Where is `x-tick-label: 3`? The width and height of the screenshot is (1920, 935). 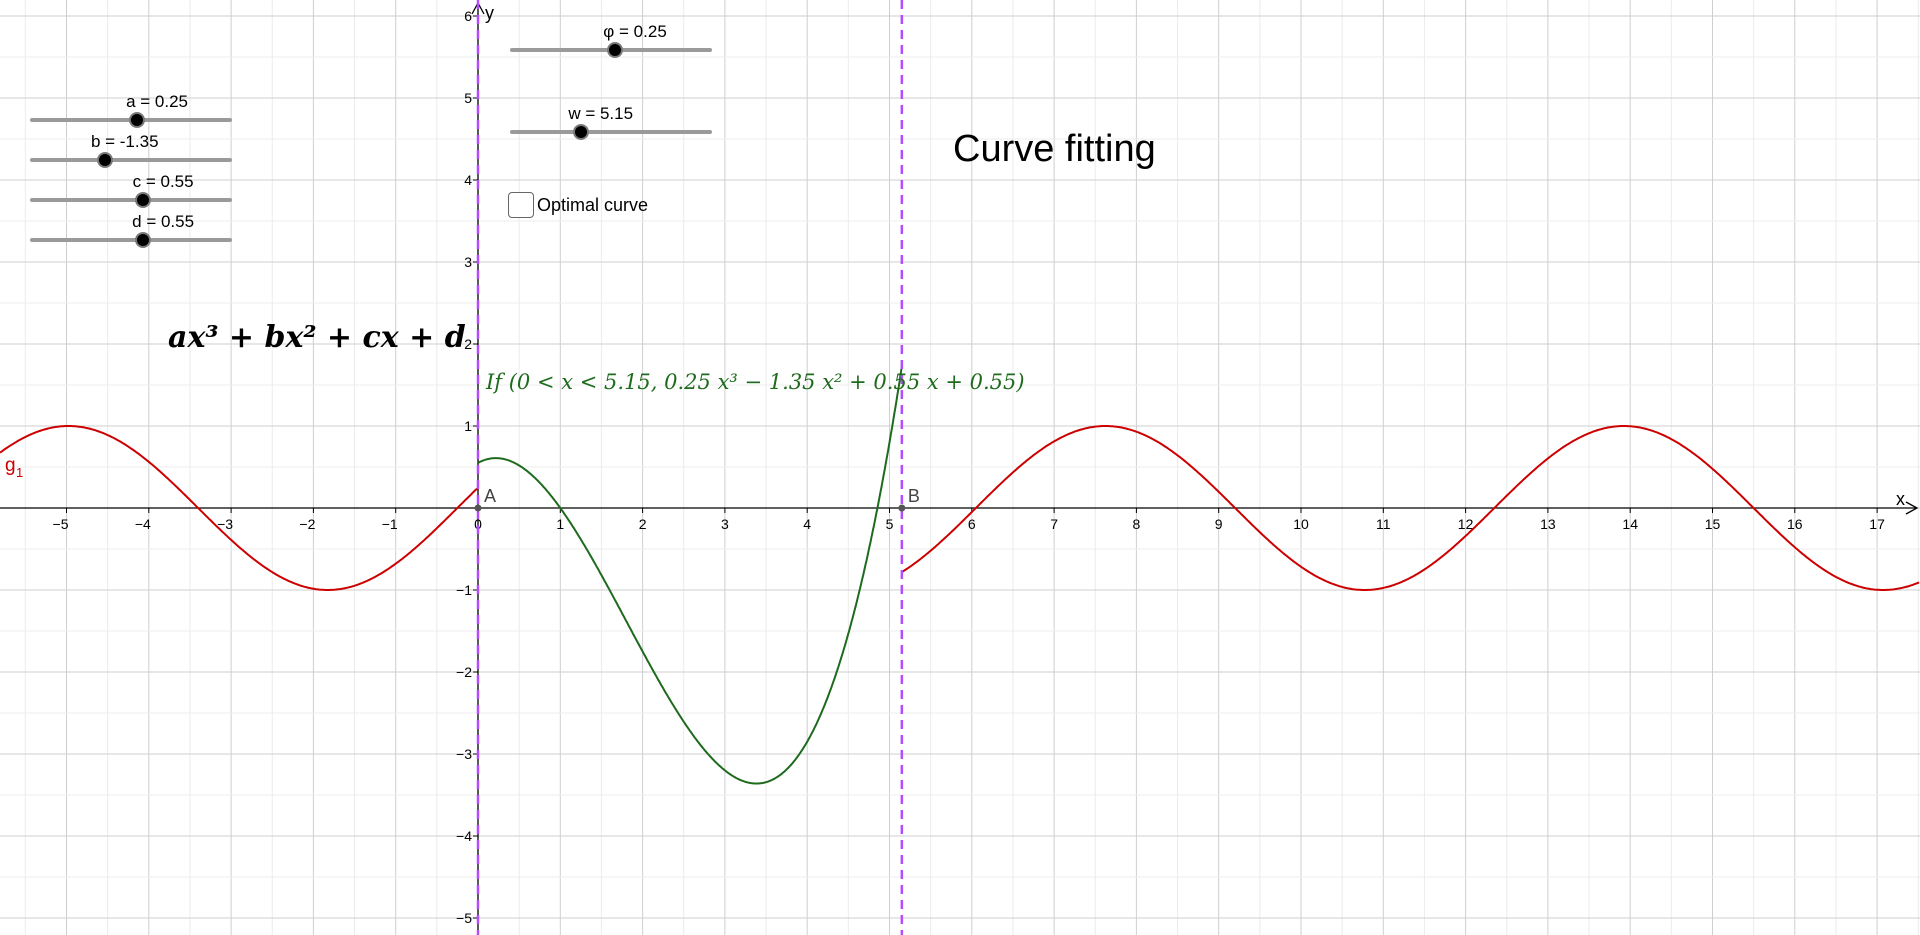
x-tick-label: 3 is located at coordinates (725, 524).